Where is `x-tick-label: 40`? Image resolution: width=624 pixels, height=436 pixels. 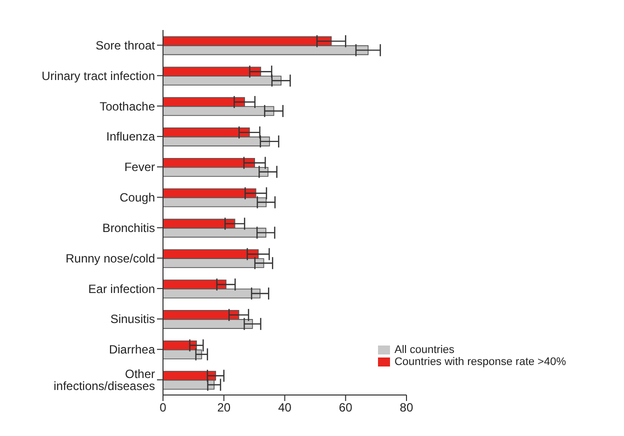
x-tick-label: 40 is located at coordinates (285, 407).